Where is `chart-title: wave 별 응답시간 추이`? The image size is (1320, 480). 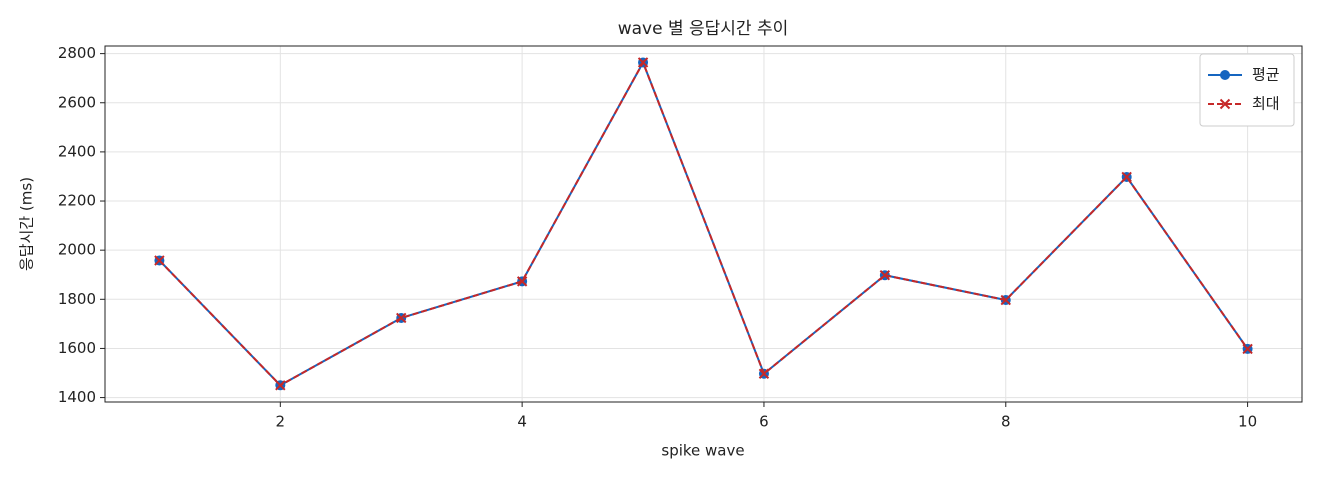 chart-title: wave 별 응답시간 추이 is located at coordinates (703, 29).